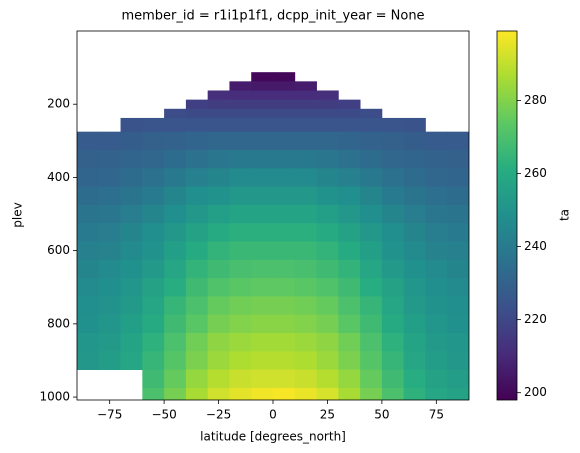 This screenshot has height=453, width=580. Describe the element at coordinates (58, 177) in the screenshot. I see `y-tick-label: 400` at that location.